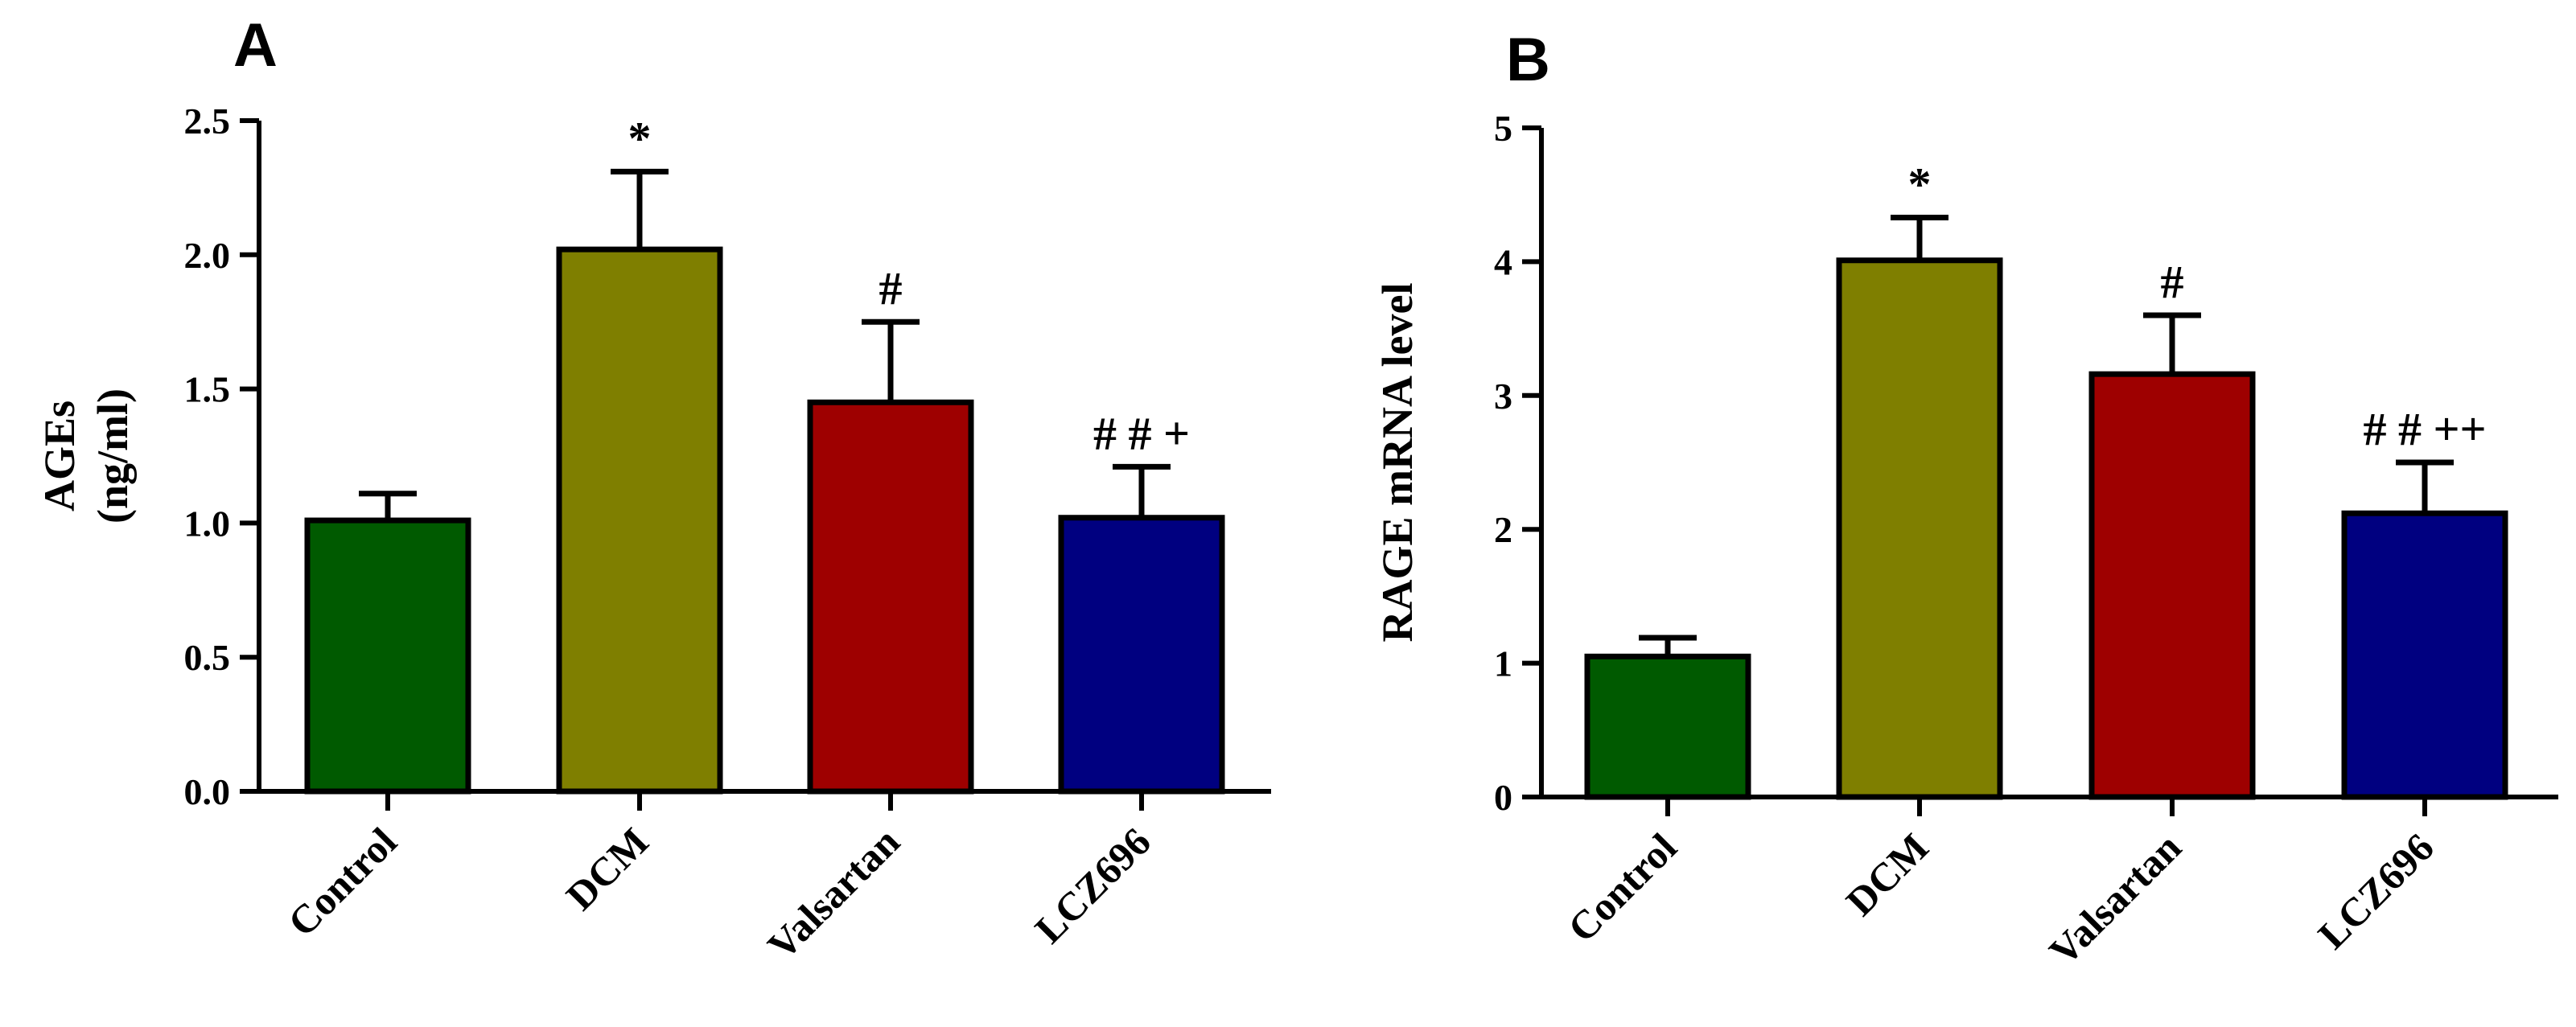  What do you see at coordinates (1503, 663) in the screenshot?
I see `y-tick-label: 1` at bounding box center [1503, 663].